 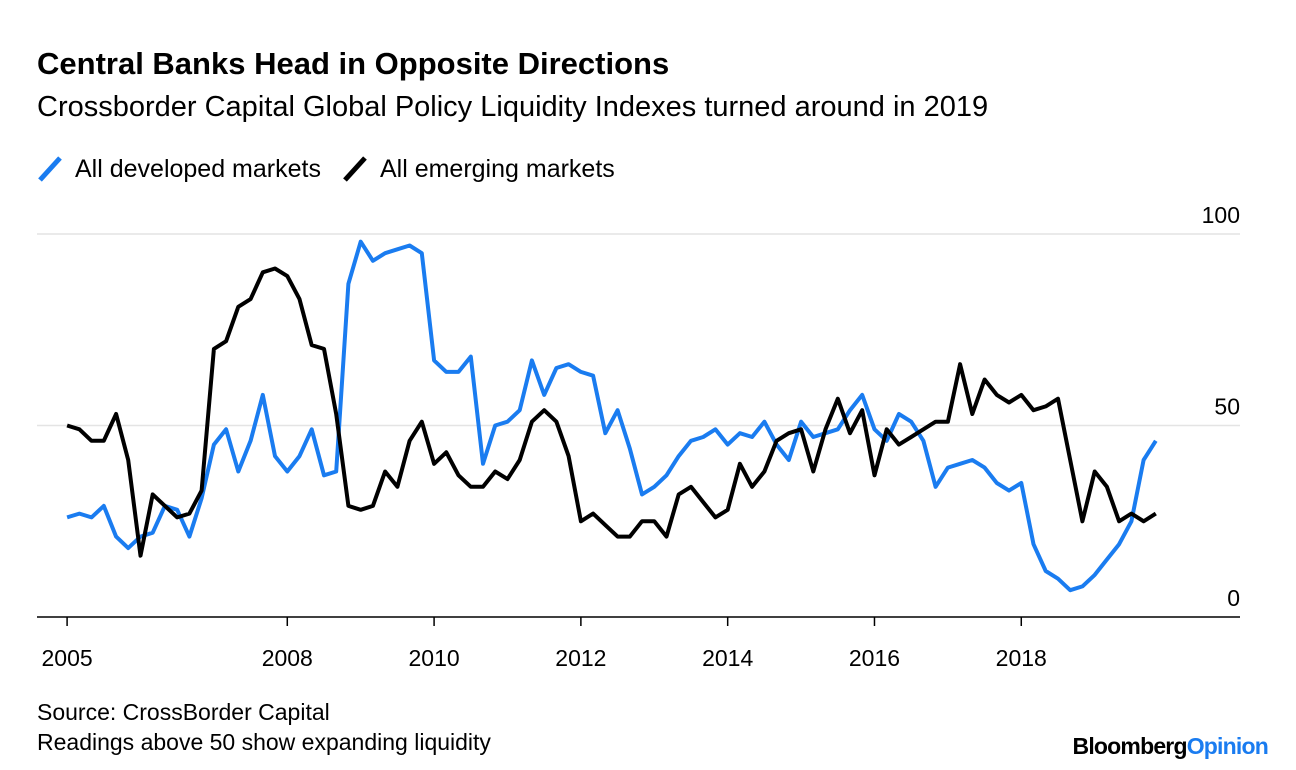 I want to click on x-tick-label: 2005, so click(x=67, y=658).